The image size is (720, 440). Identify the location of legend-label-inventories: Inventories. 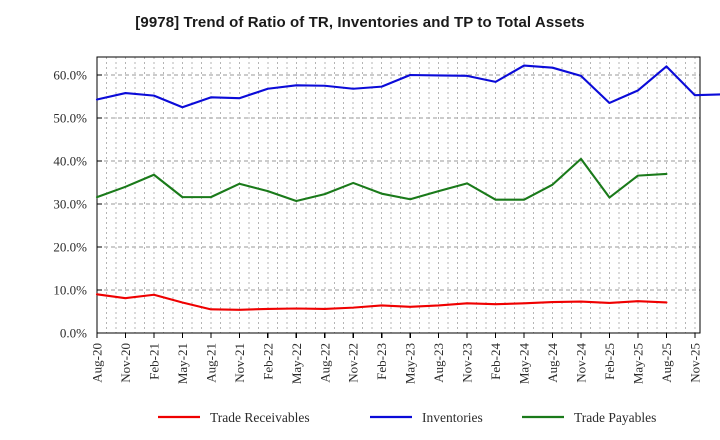
(452, 417).